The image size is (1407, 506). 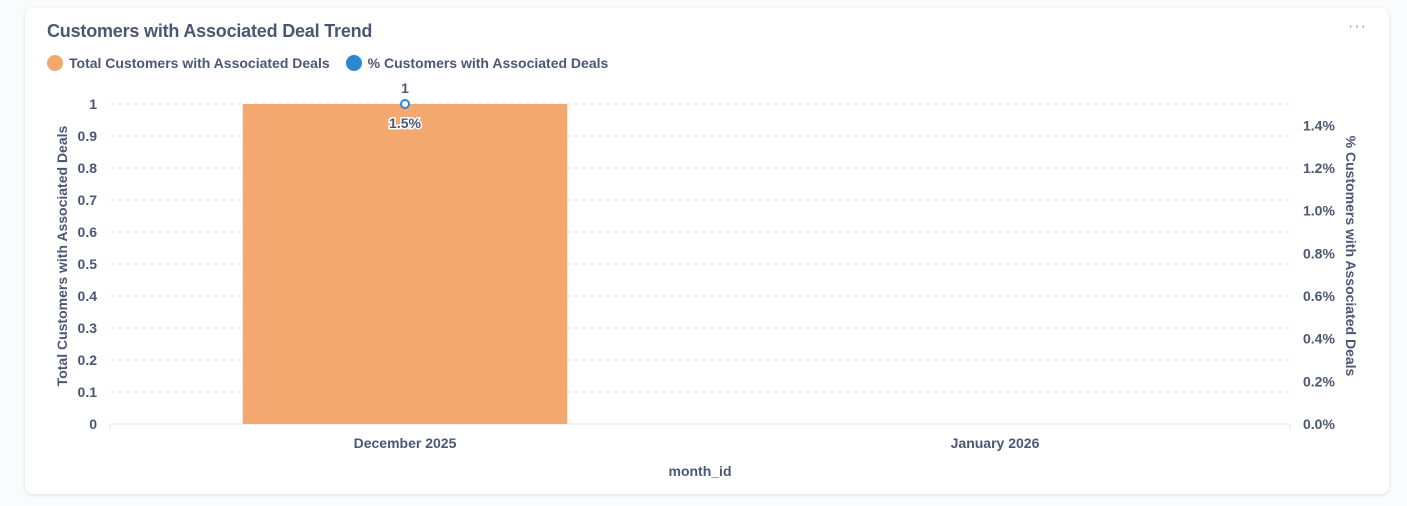 What do you see at coordinates (88, 232) in the screenshot?
I see `y-left-tick-label: 0.6` at bounding box center [88, 232].